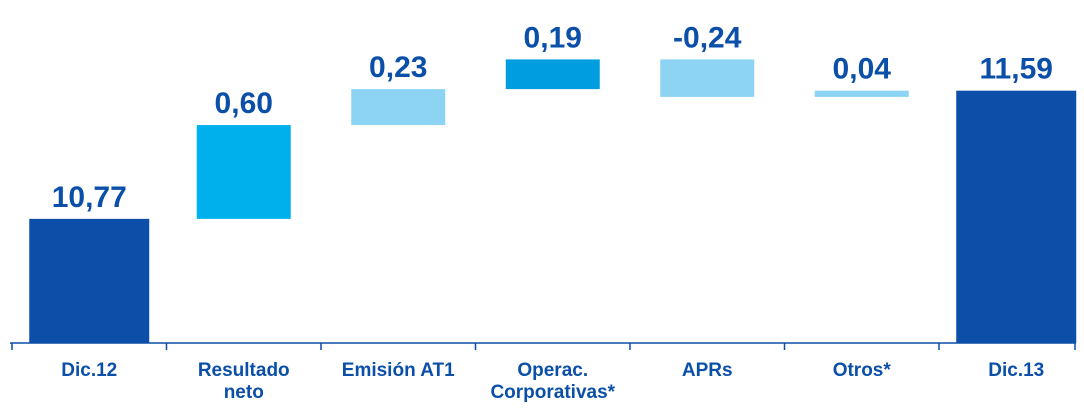 The width and height of the screenshot is (1084, 414). I want to click on value-label: 11,59, so click(1016, 69).